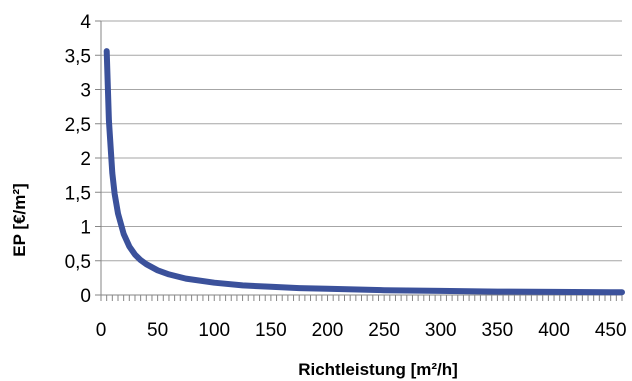 Image resolution: width=632 pixels, height=381 pixels. Describe the element at coordinates (85, 22) in the screenshot. I see `y-tick-label: 4` at that location.